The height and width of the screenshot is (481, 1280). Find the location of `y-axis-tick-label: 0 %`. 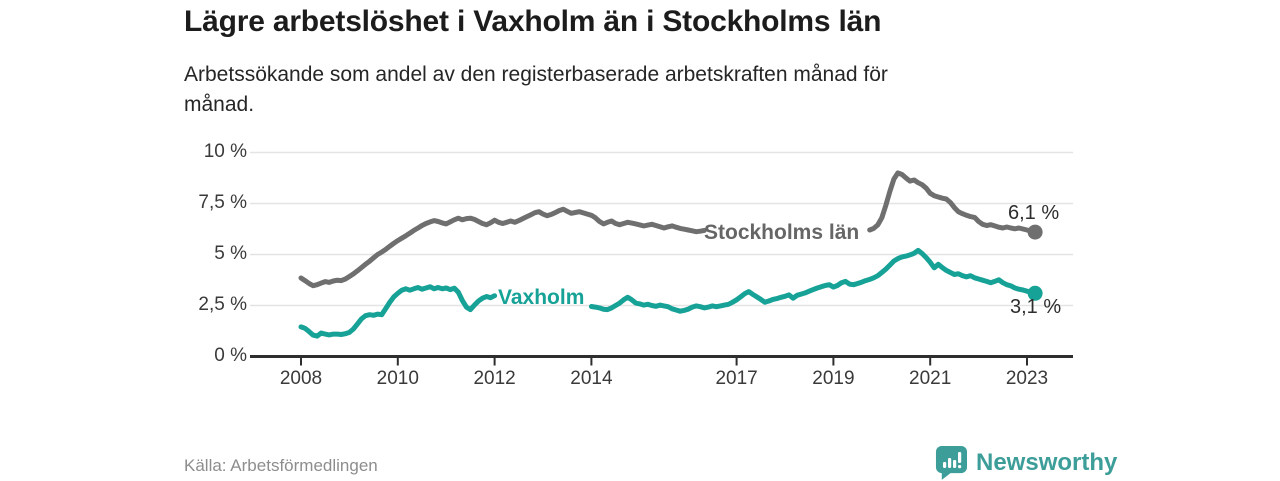

y-axis-tick-label: 0 % is located at coordinates (230, 355).